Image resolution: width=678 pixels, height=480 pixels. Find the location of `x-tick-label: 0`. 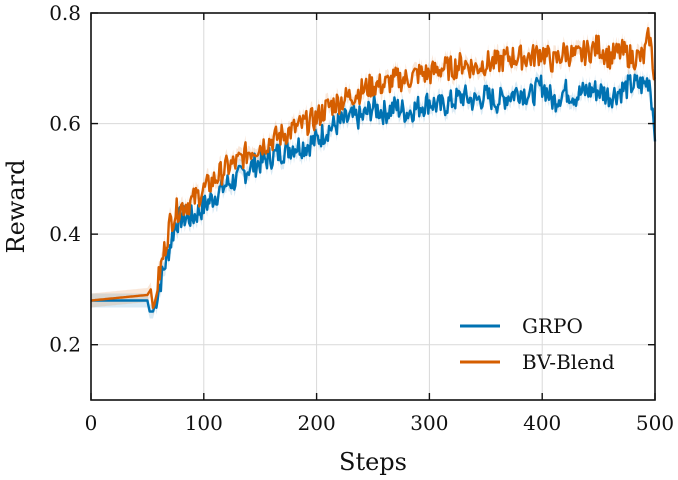

x-tick-label: 0 is located at coordinates (91, 423).